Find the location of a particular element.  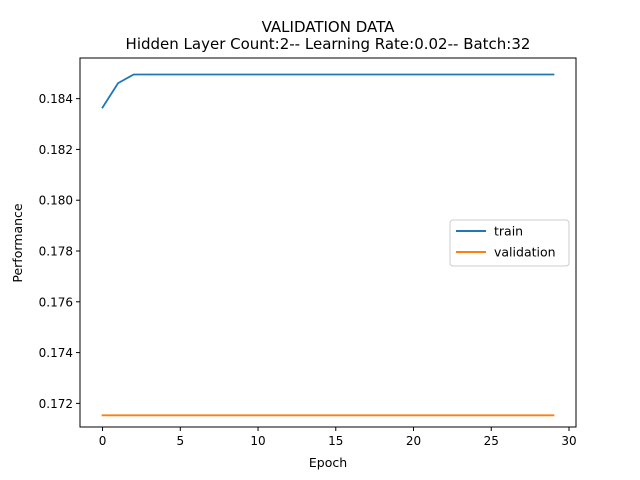

x-tick-label: 15 is located at coordinates (335, 441).